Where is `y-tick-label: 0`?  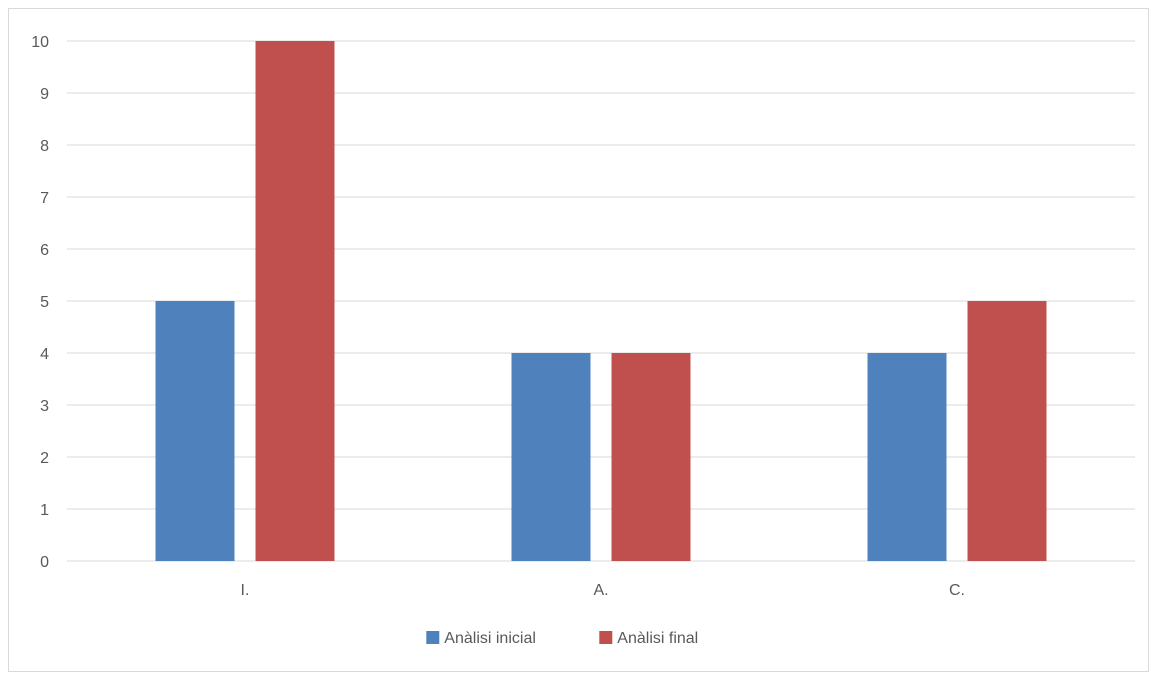 y-tick-label: 0 is located at coordinates (44, 562).